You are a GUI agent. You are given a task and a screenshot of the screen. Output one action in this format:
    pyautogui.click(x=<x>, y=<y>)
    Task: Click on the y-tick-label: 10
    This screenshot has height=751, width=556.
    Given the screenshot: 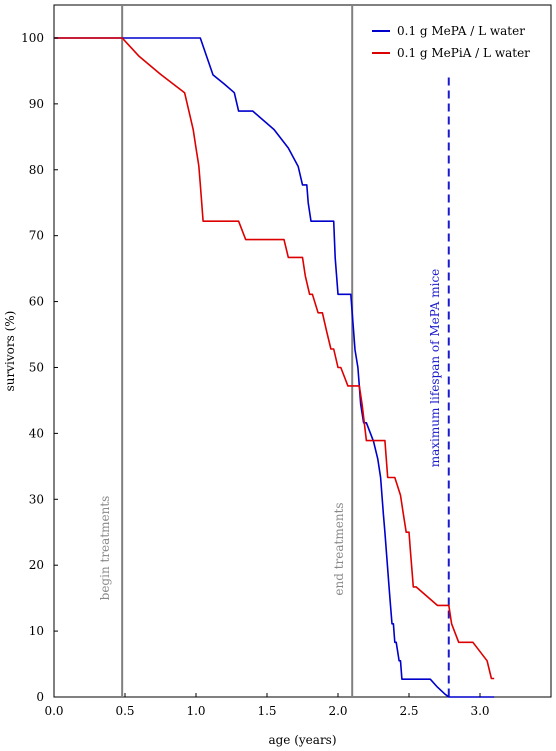 What is the action you would take?
    pyautogui.click(x=36, y=631)
    